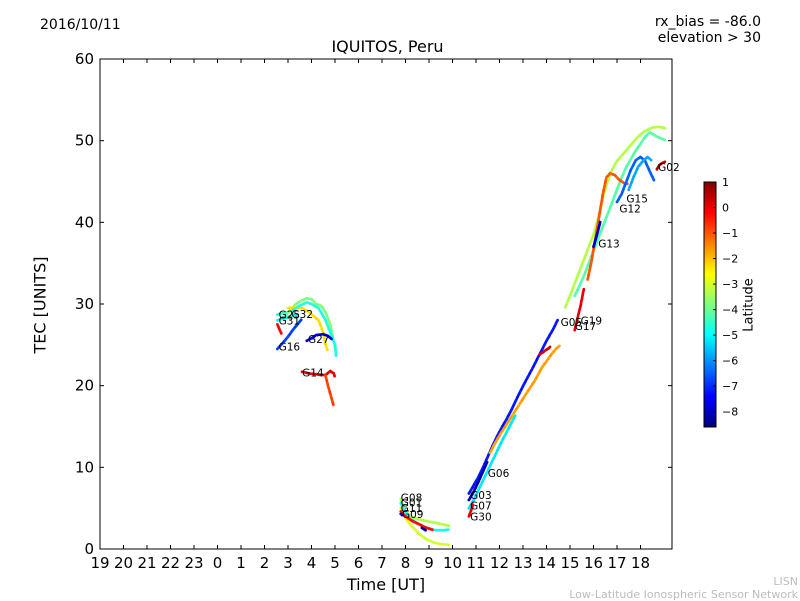 The height and width of the screenshot is (601, 800). What do you see at coordinates (730, 361) in the screenshot?
I see `colorbar-tick-label: −6` at bounding box center [730, 361].